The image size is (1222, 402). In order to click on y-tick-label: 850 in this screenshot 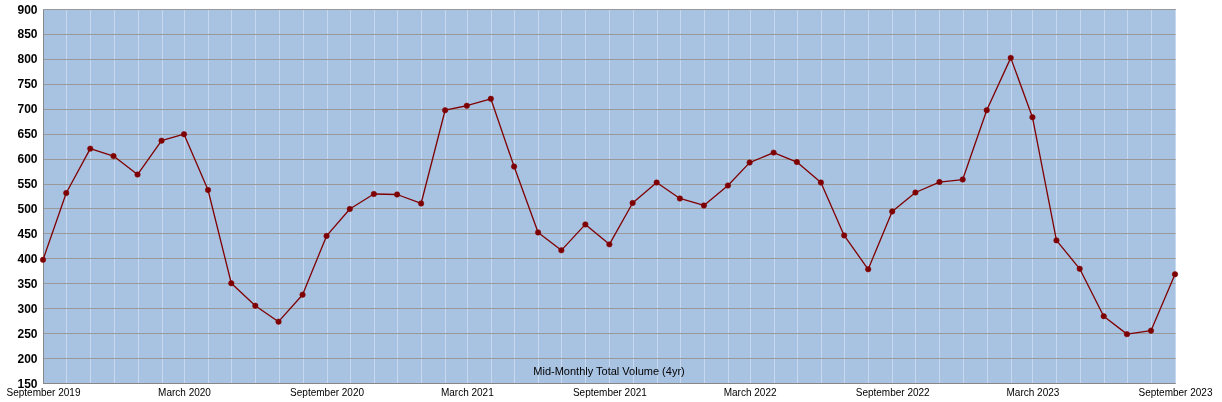, I will do `click(27, 34)`.